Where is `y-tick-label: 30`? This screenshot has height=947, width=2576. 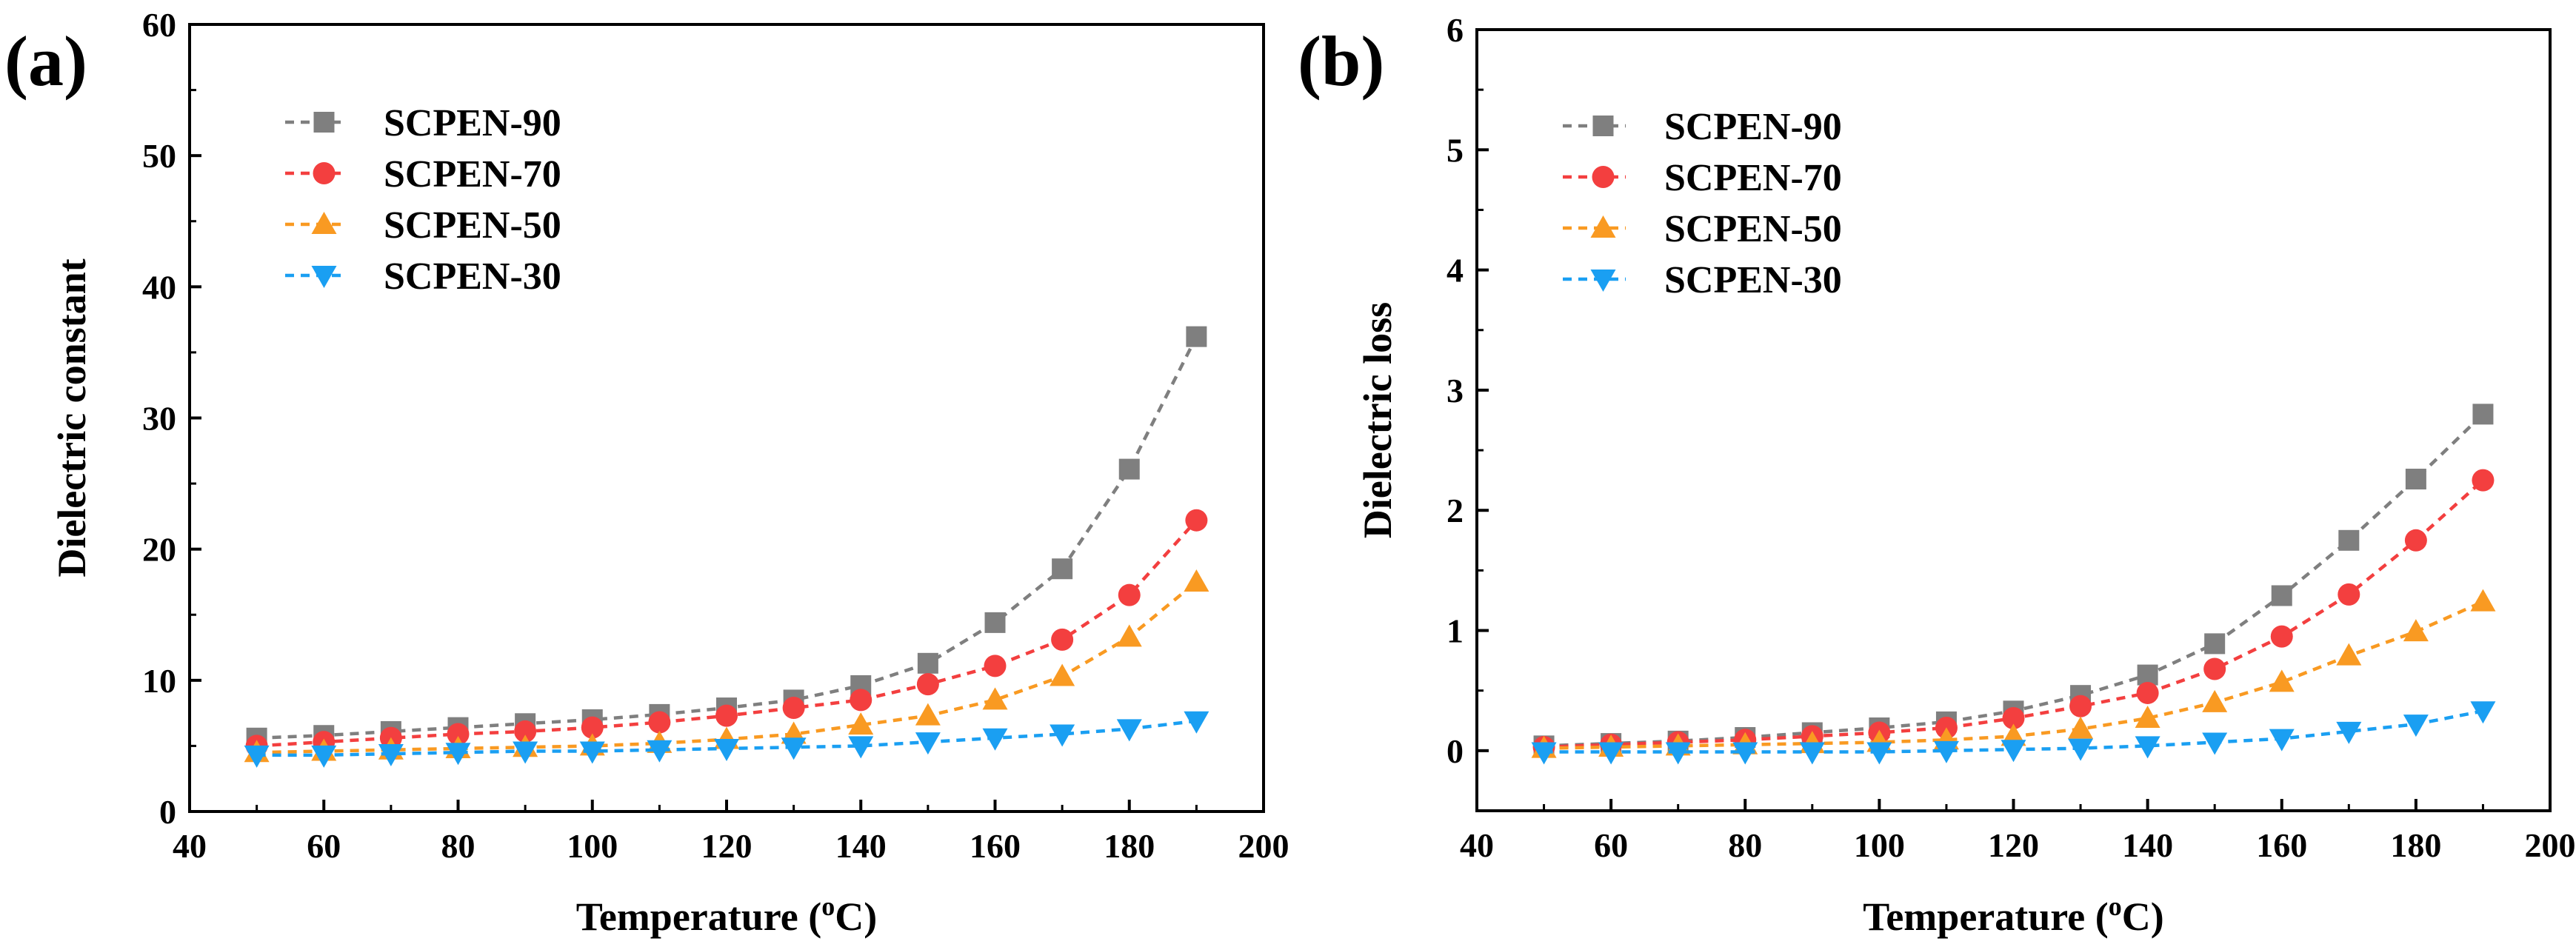 y-tick-label: 30 is located at coordinates (159, 419).